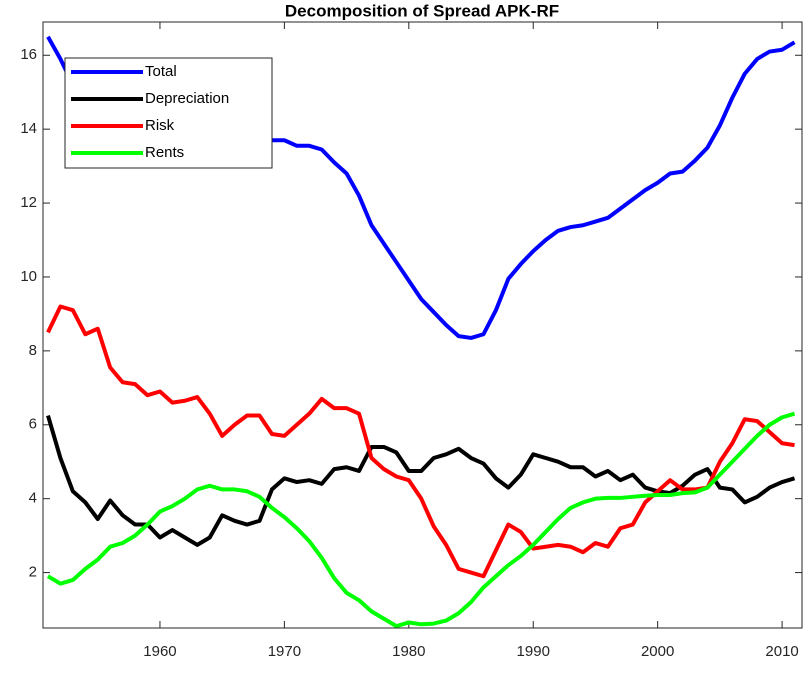 The image size is (812, 674). I want to click on y-tick-label: 4, so click(33, 498).